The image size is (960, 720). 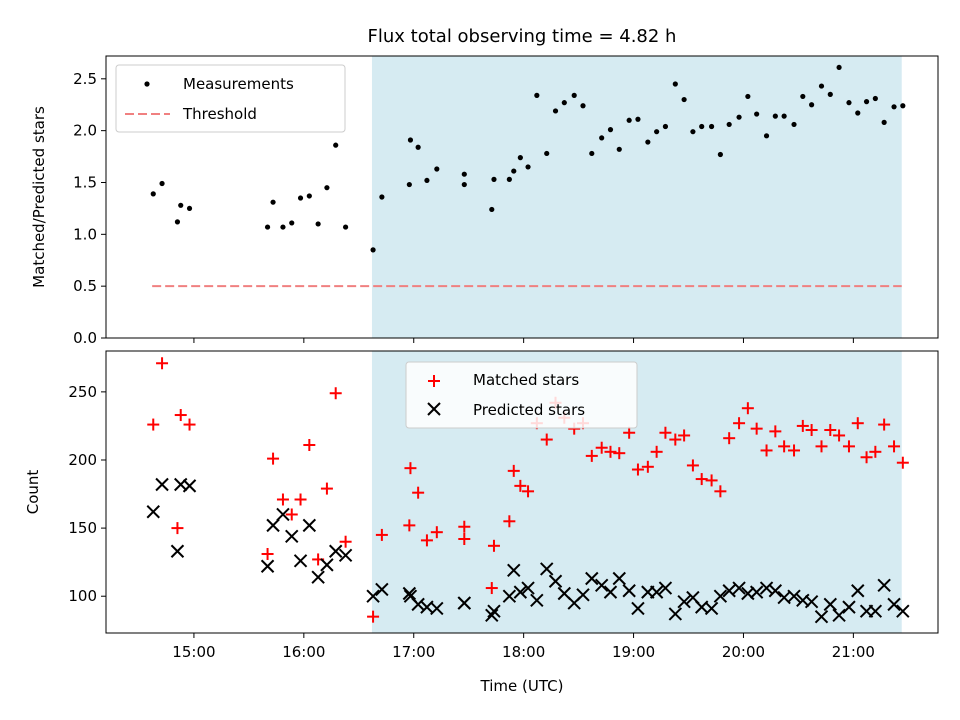 I want to click on legend-threshold-label: Threshold, so click(x=219, y=114).